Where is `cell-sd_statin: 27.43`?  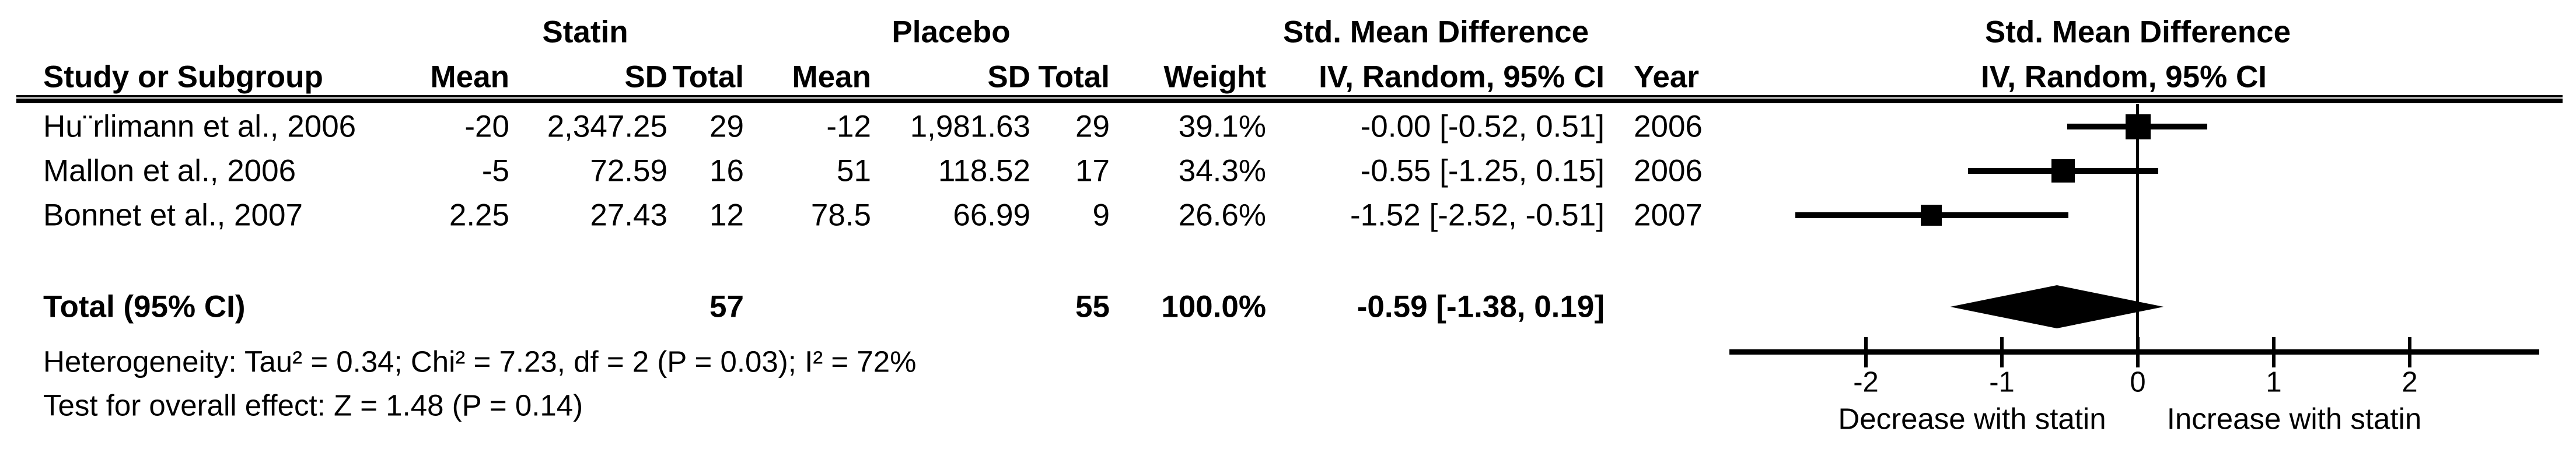 cell-sd_statin: 27.43 is located at coordinates (628, 215).